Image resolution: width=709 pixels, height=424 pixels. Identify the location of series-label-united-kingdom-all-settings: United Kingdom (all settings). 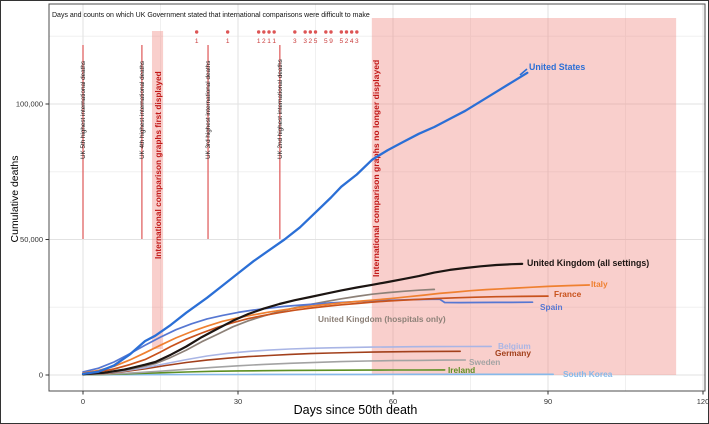
(588, 263).